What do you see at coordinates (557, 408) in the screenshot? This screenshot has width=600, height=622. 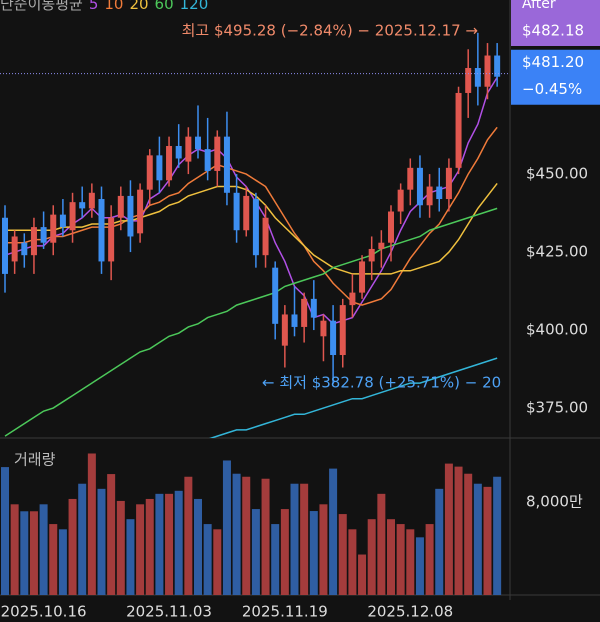 I see `y-tick-label: $375.00` at bounding box center [557, 408].